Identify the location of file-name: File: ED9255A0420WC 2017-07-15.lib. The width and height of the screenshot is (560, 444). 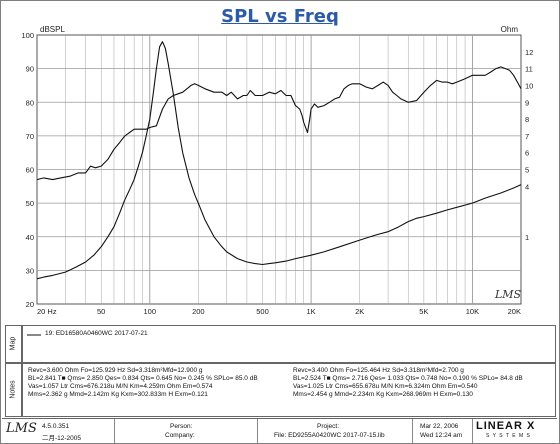
(329, 435).